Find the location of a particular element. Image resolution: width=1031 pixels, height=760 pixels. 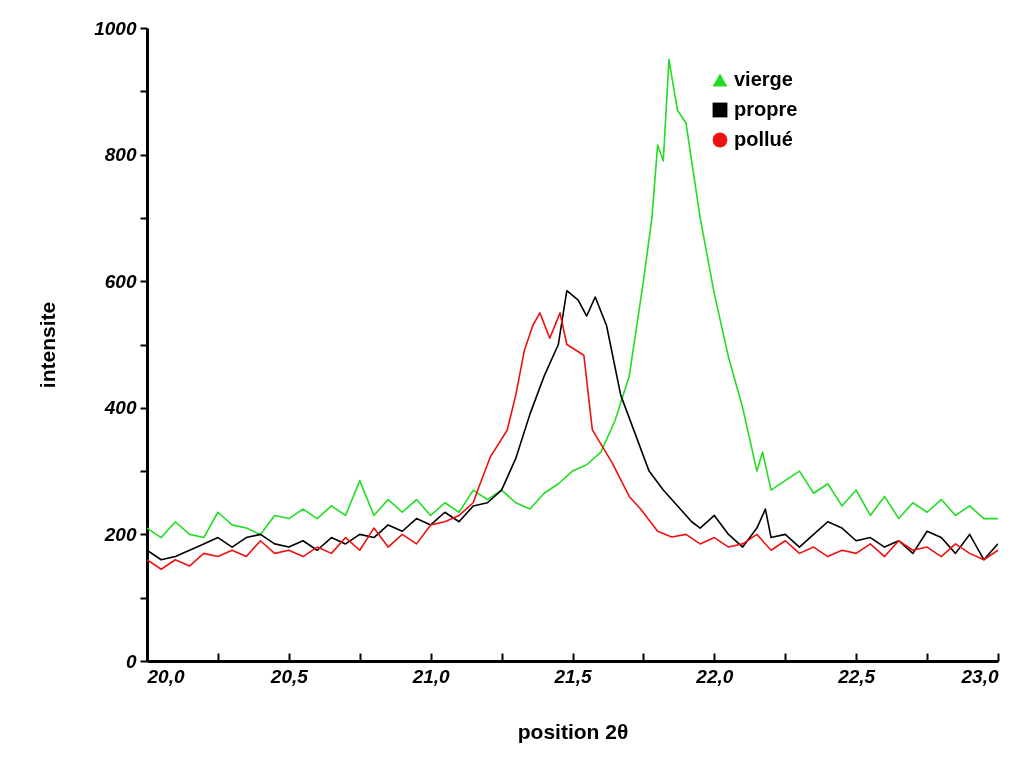

x-tick-label: 22,0 is located at coordinates (714, 676).